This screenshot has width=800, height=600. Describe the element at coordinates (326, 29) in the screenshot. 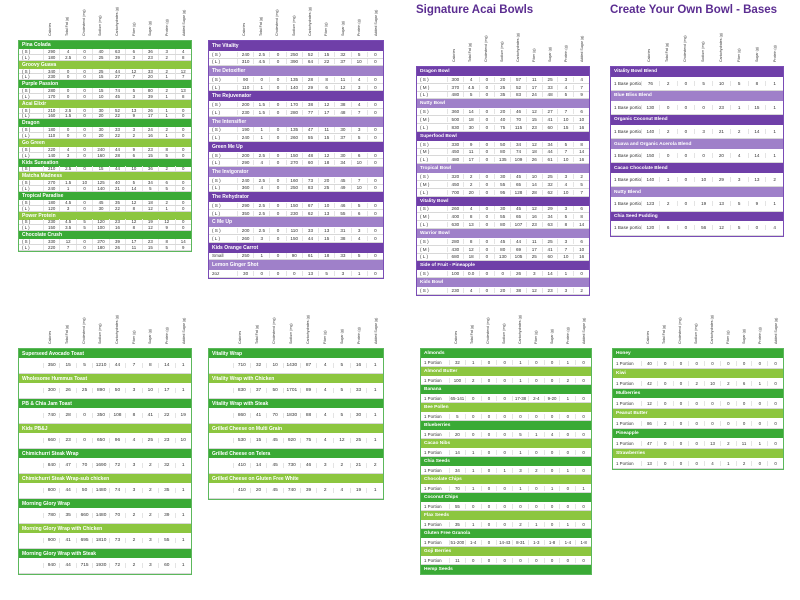

I see `column-header-label: Fiber (g)` at that location.